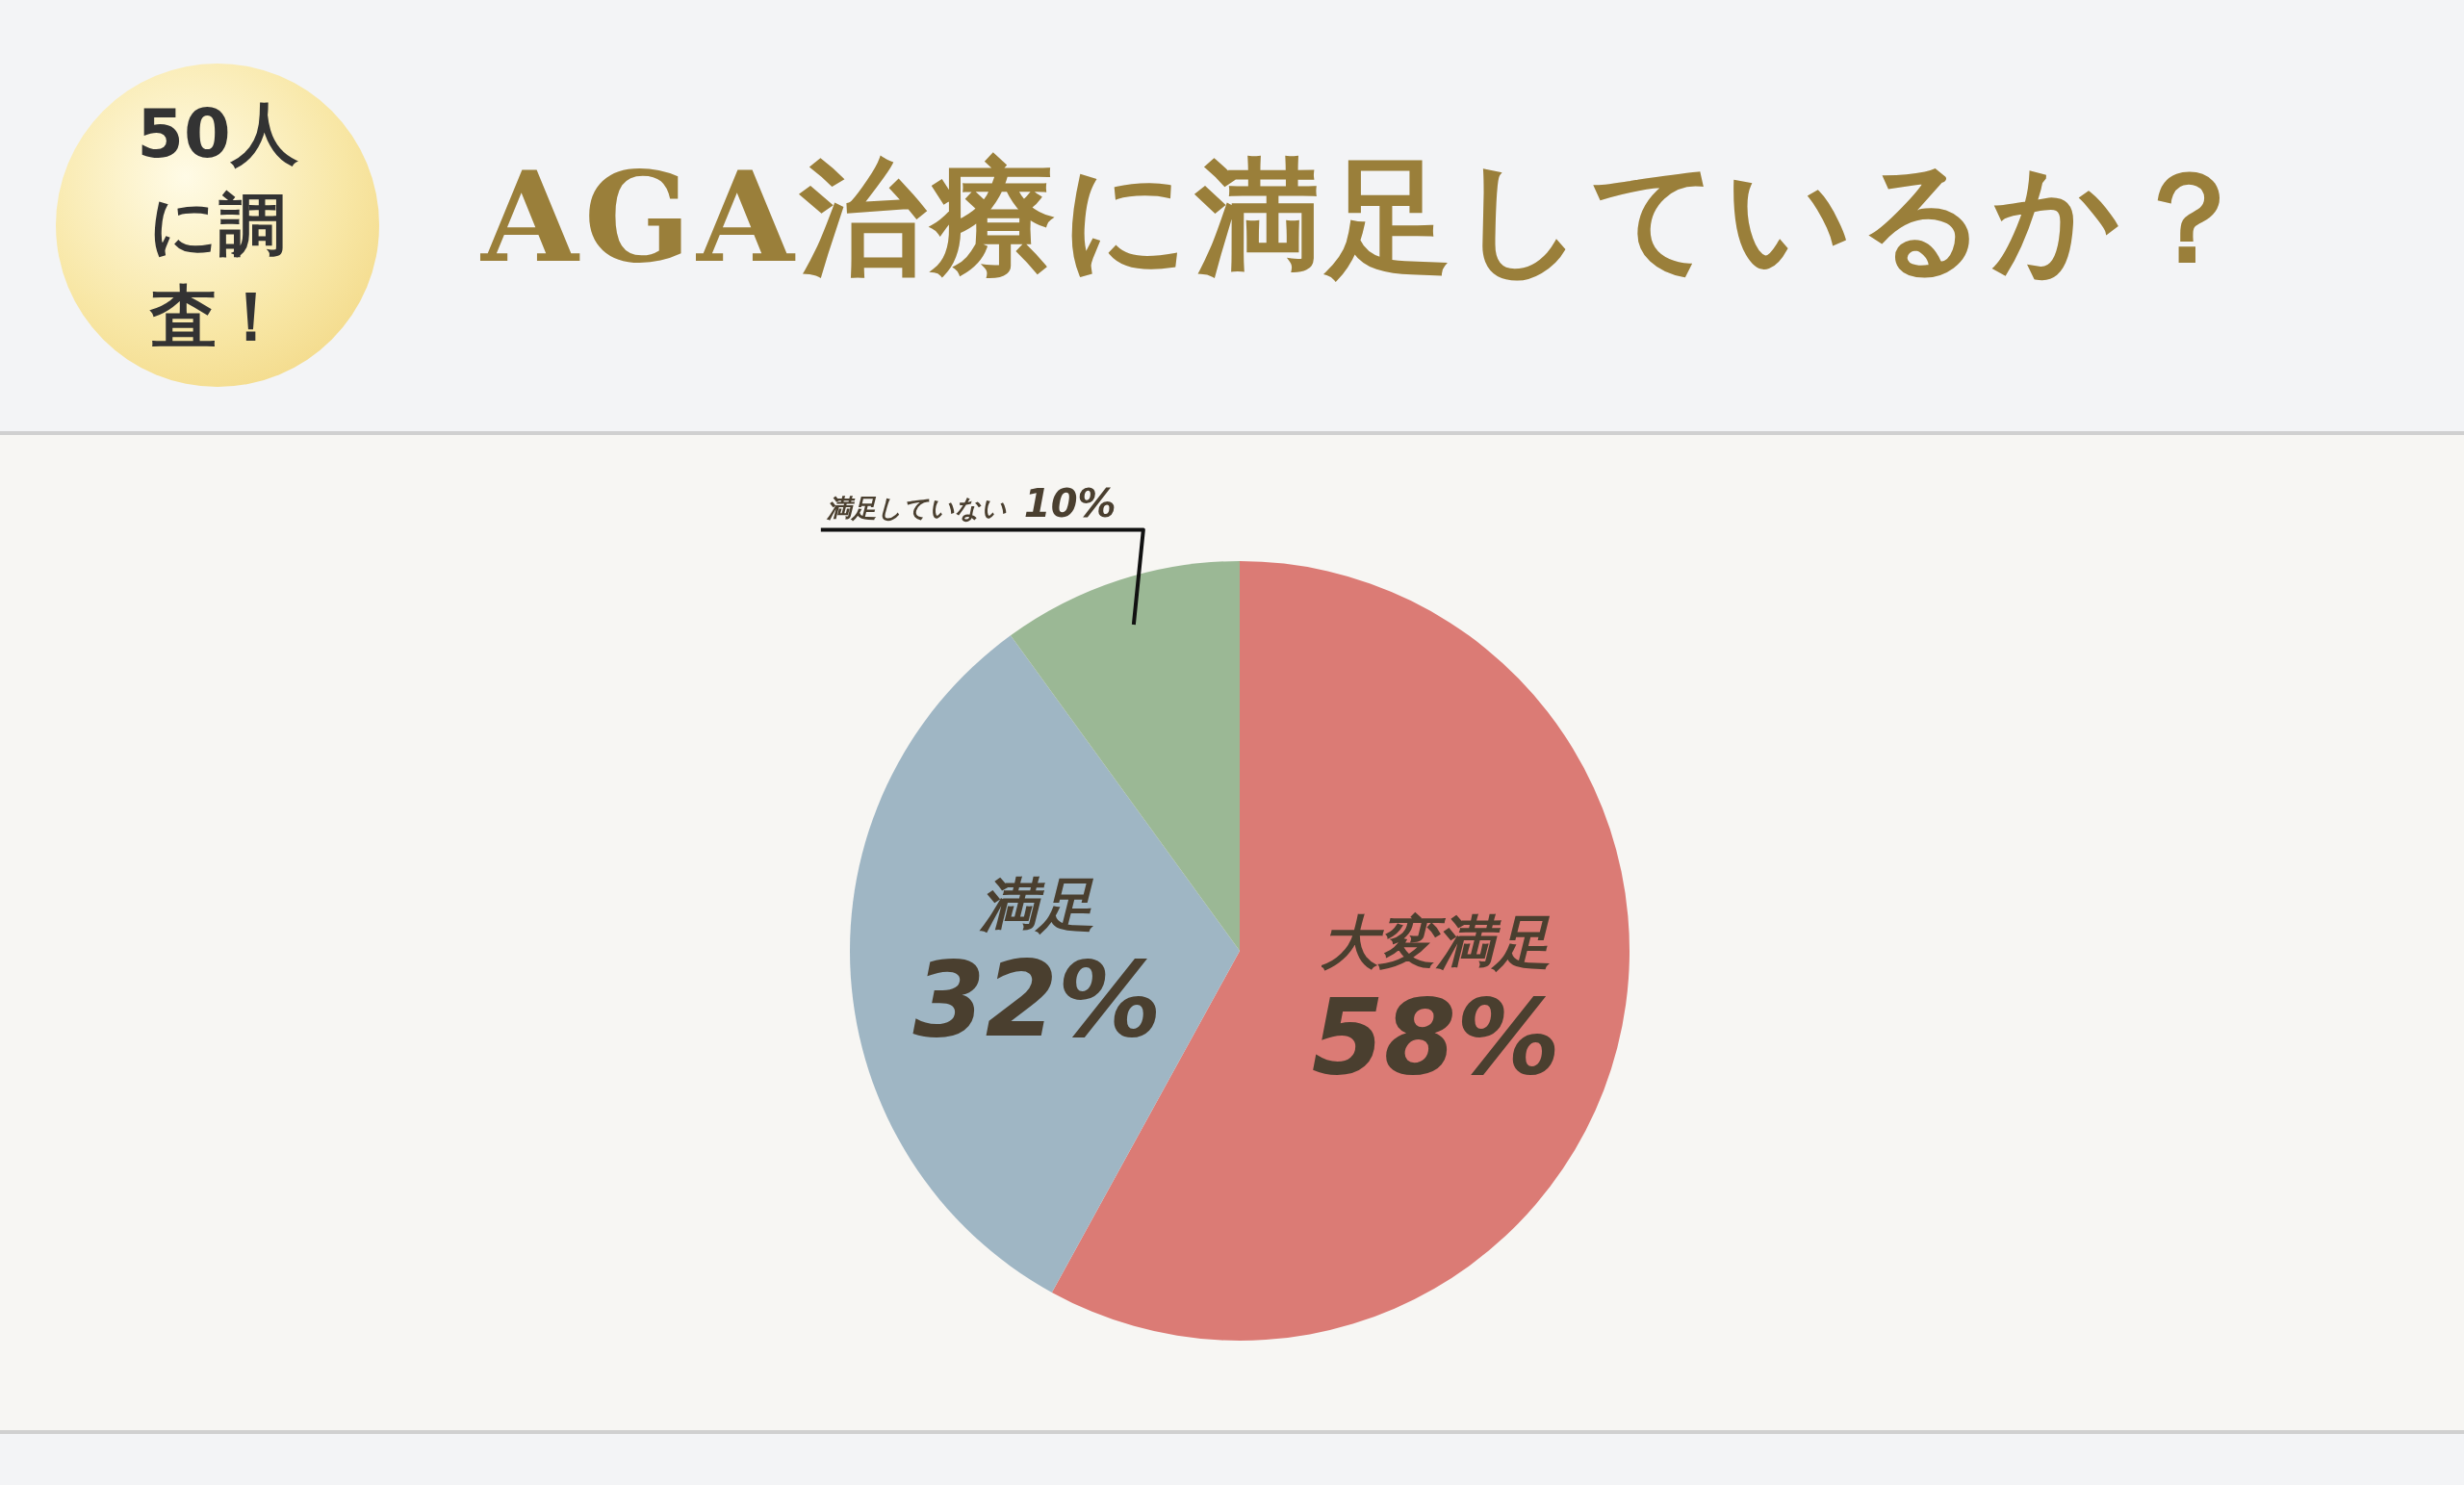 The image size is (2464, 1485). What do you see at coordinates (1036, 905) in the screenshot?
I see `slice-label: 満足` at bounding box center [1036, 905].